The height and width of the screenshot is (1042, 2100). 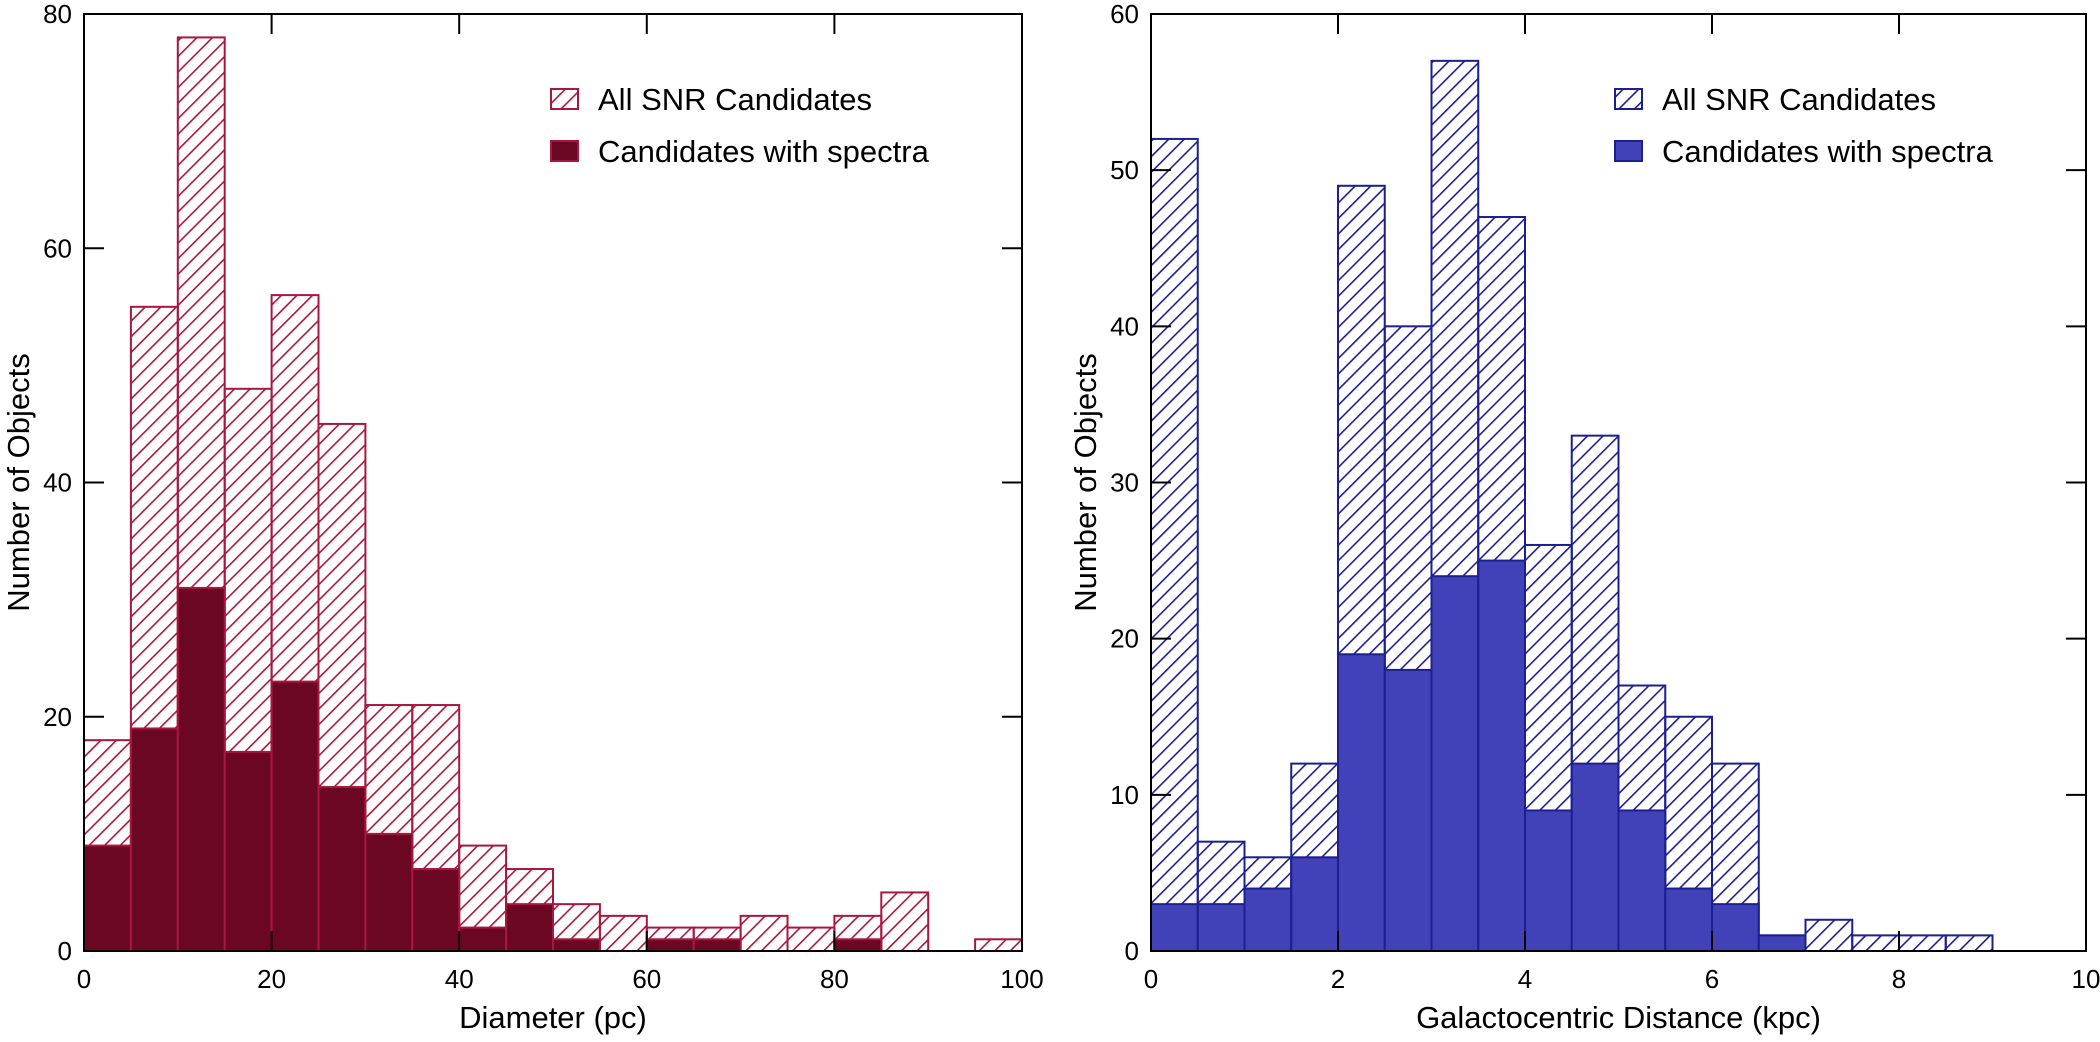 What do you see at coordinates (1969, 943) in the screenshot?
I see `bar-all-8.5` at bounding box center [1969, 943].